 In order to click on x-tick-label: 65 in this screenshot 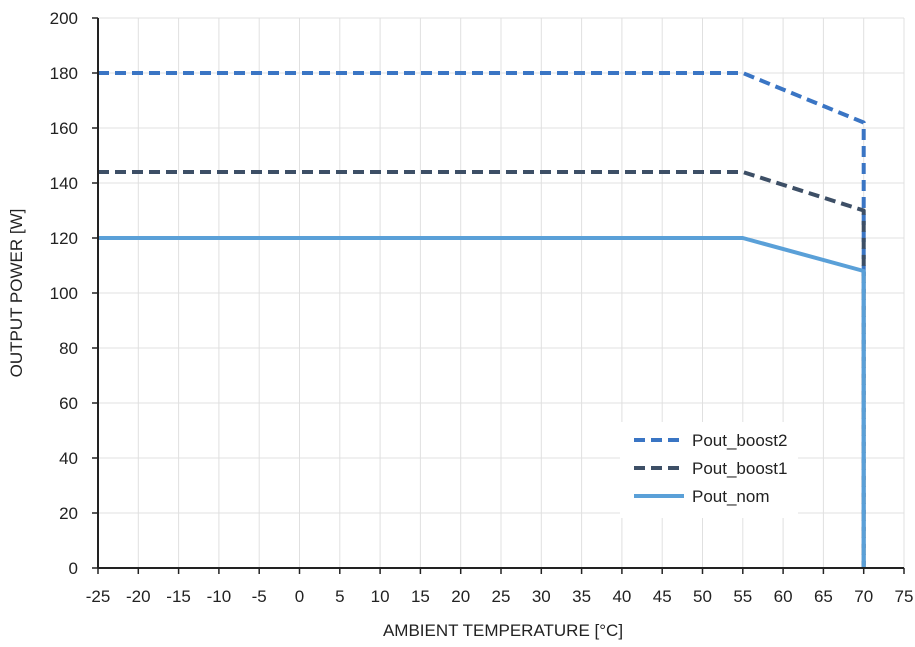, I will do `click(823, 596)`.